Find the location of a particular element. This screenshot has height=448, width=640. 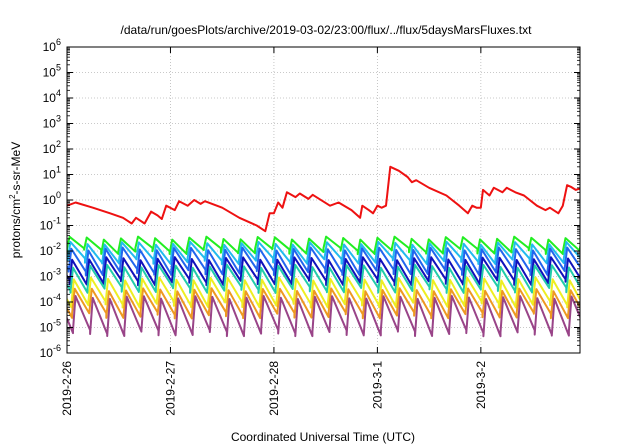

y-tick-label: 10⁶ is located at coordinates (52, 45).